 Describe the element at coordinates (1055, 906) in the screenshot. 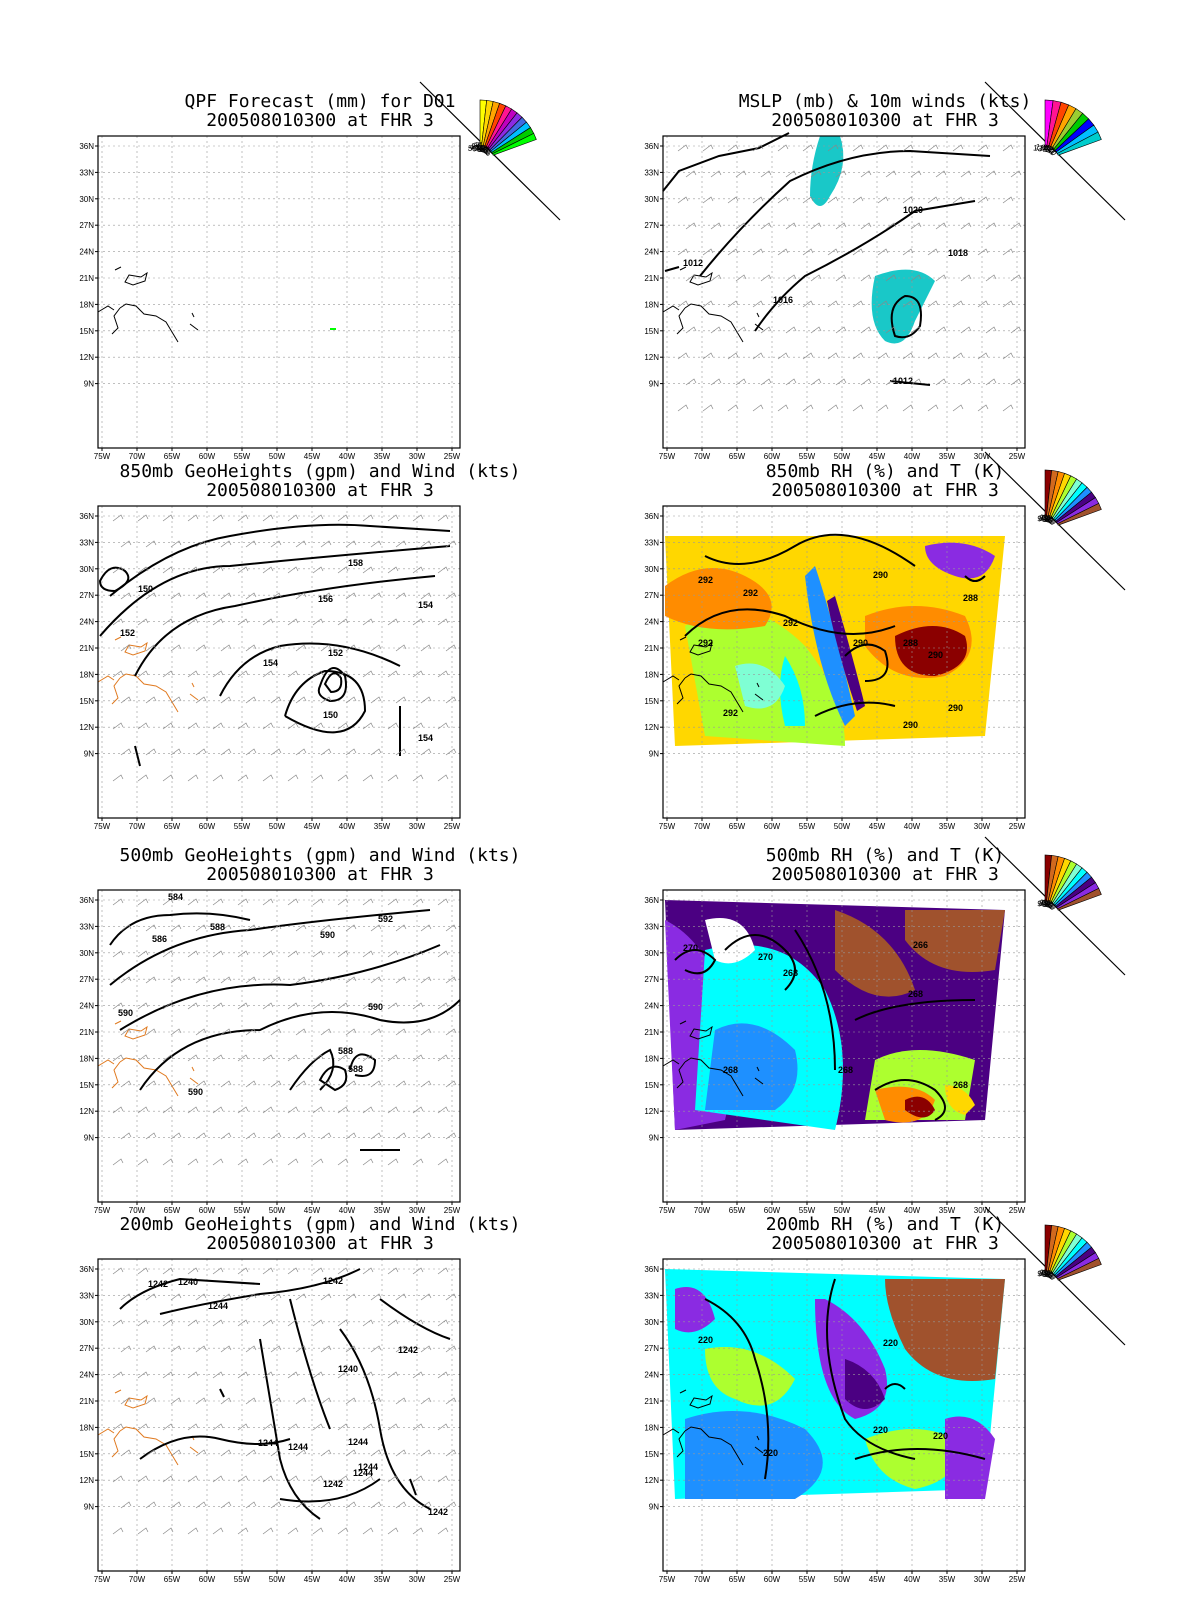

I see `legend-diagonal` at that location.